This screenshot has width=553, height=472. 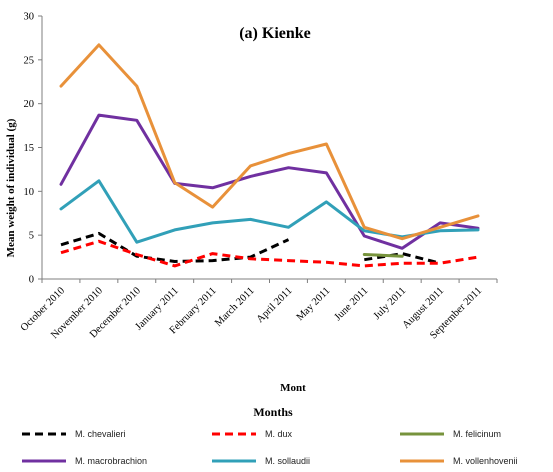 I want to click on x-tick-label: July 2011, so click(x=390, y=303).